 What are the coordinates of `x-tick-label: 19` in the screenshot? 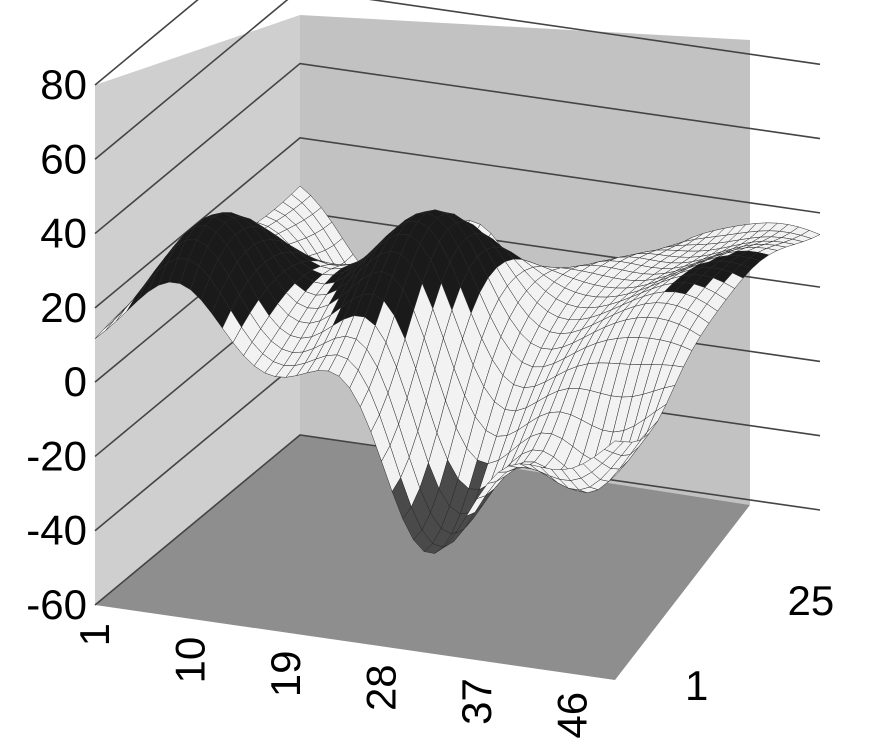 It's located at (285, 674).